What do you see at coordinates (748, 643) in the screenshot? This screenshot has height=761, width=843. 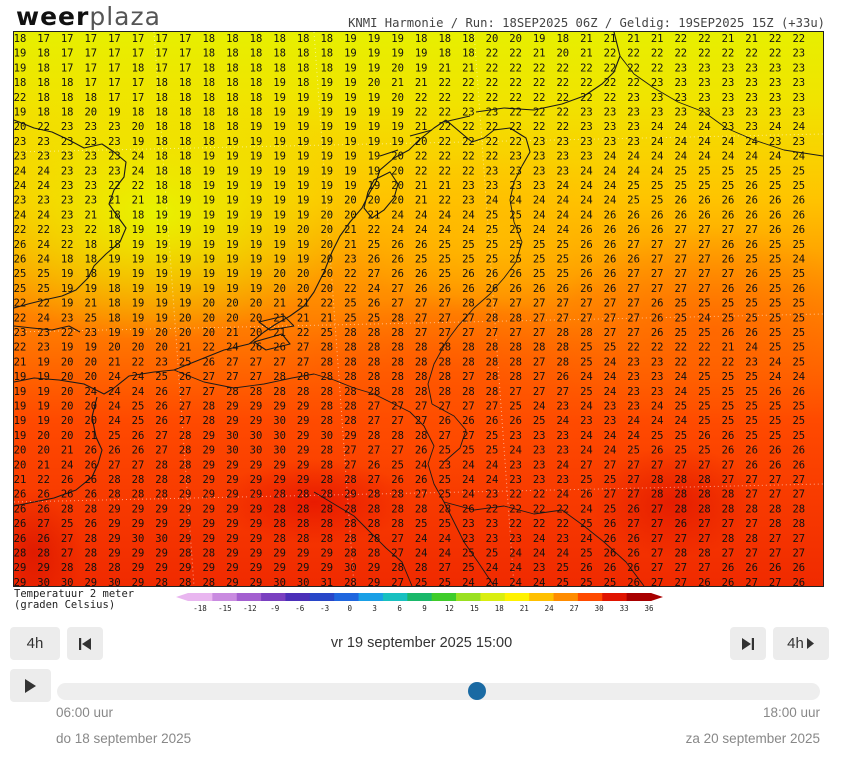 I see `skip-to-end-button` at bounding box center [748, 643].